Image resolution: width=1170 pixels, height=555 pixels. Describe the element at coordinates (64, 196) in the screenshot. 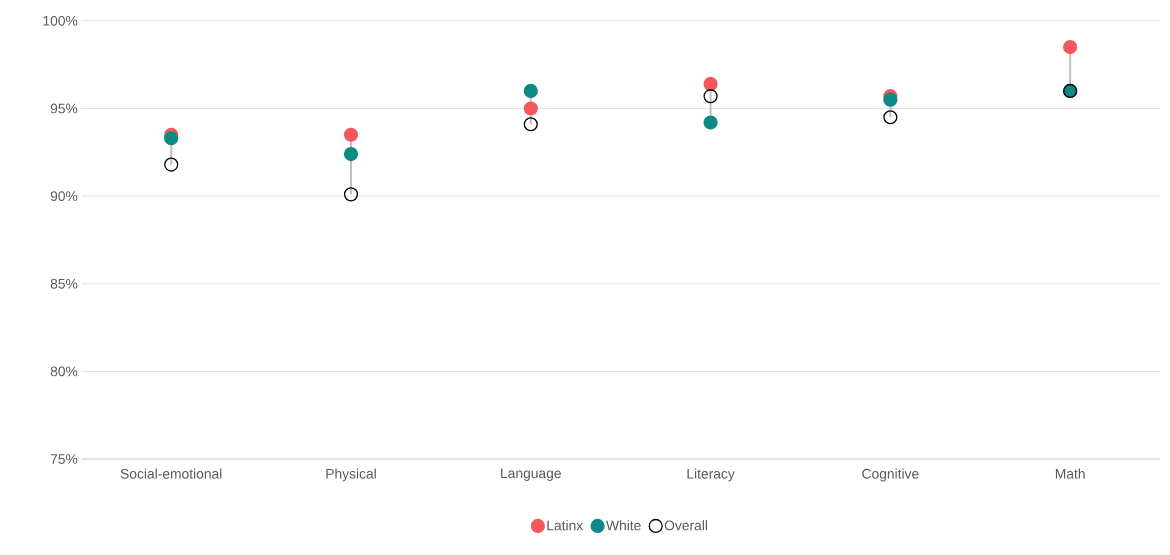

I see `y-tick-label: 90%` at that location.